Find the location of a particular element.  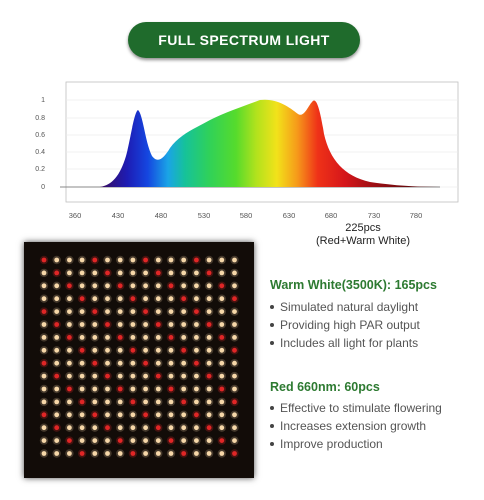

bullet-text: Increases extension growth is located at coordinates (353, 426).